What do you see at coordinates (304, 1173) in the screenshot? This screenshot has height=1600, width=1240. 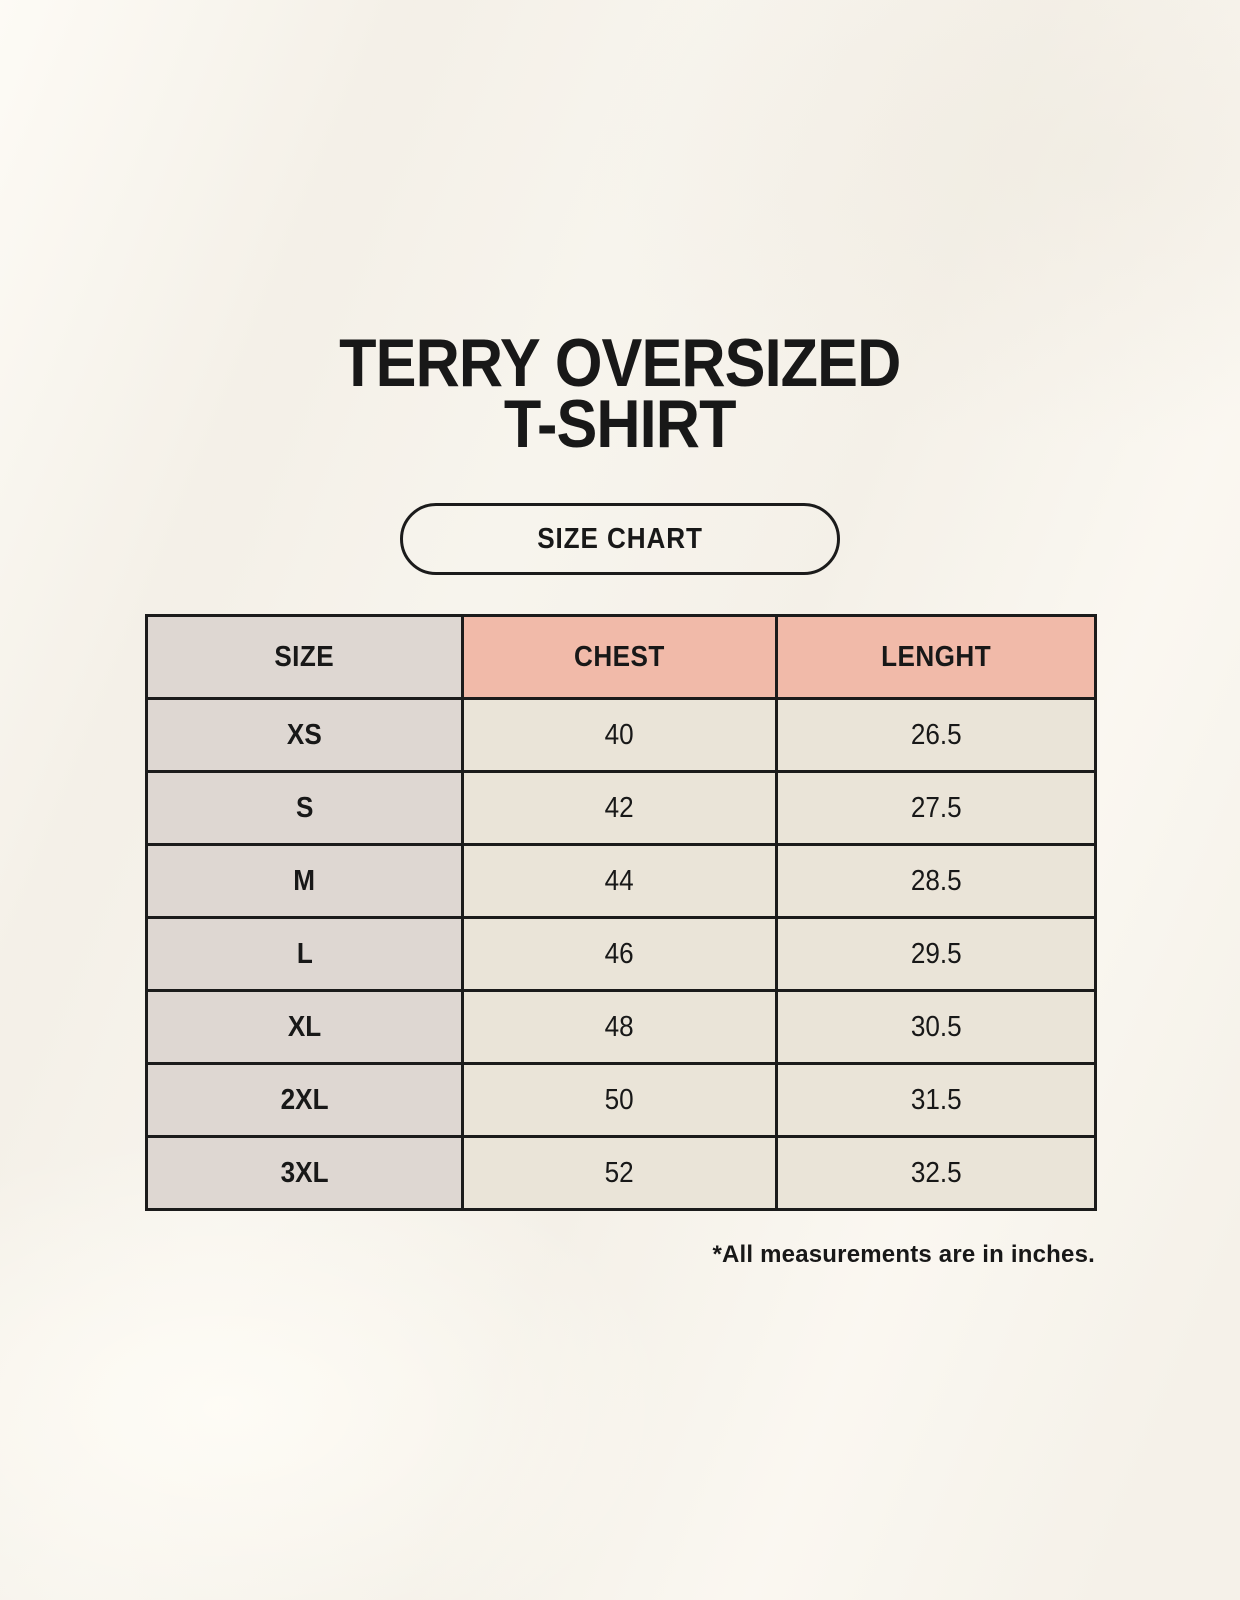 I see `size-cell: 3XL` at bounding box center [304, 1173].